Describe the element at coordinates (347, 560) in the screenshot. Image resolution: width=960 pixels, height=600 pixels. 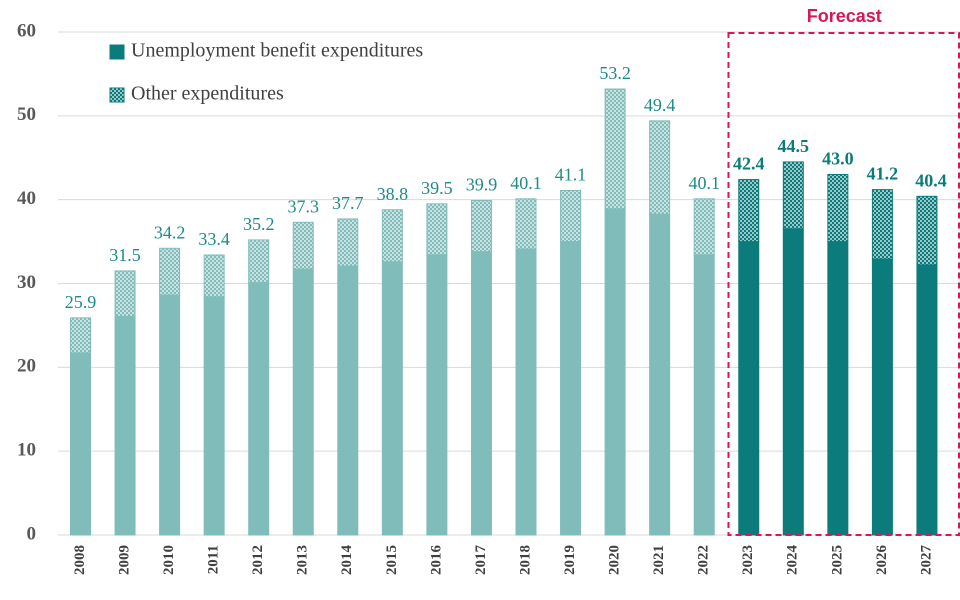
I see `x-tick-label: 2014` at that location.